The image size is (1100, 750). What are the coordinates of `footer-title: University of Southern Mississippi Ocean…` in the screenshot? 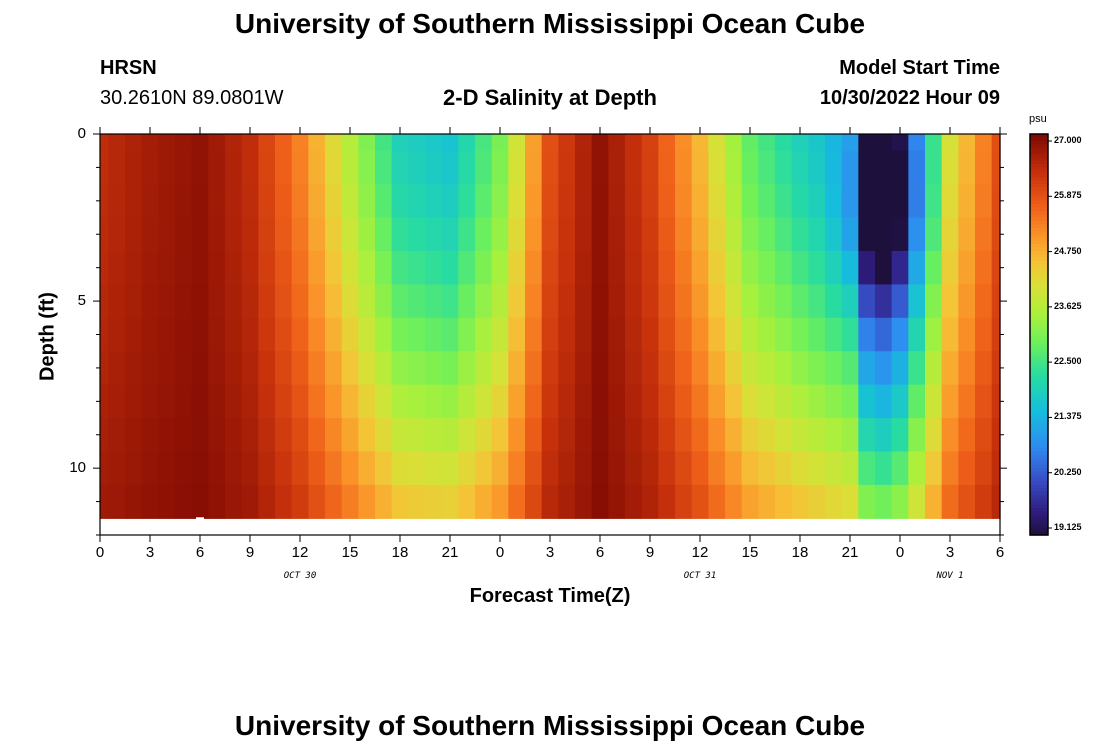 It's located at (550, 725).